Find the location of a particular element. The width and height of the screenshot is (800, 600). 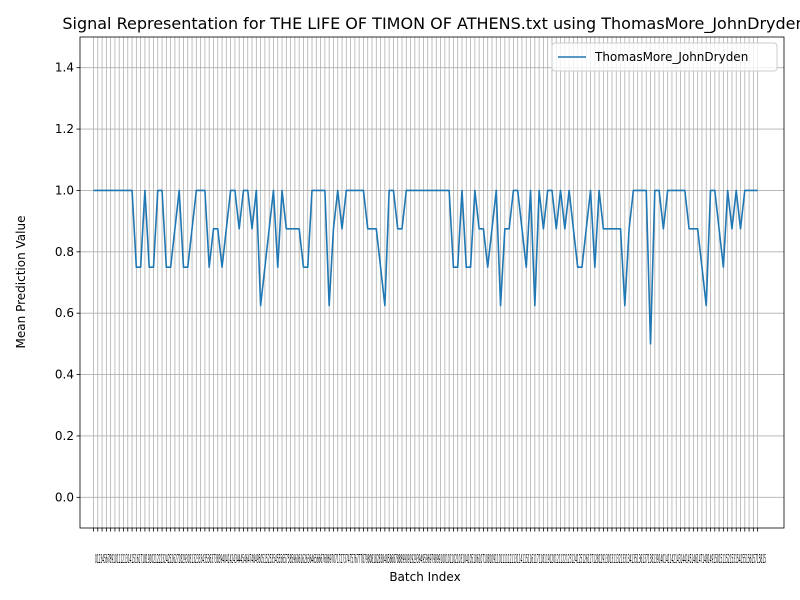

y-tick-label: 0.8 is located at coordinates (64, 252).